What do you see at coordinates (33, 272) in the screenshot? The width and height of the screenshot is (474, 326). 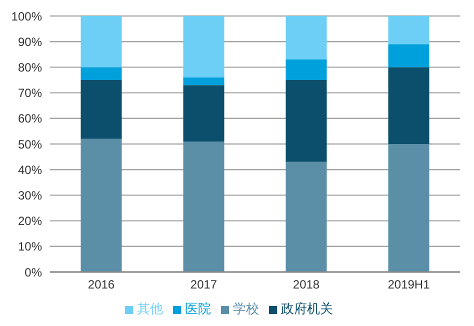 I see `y-tick-label: 0%` at bounding box center [33, 272].